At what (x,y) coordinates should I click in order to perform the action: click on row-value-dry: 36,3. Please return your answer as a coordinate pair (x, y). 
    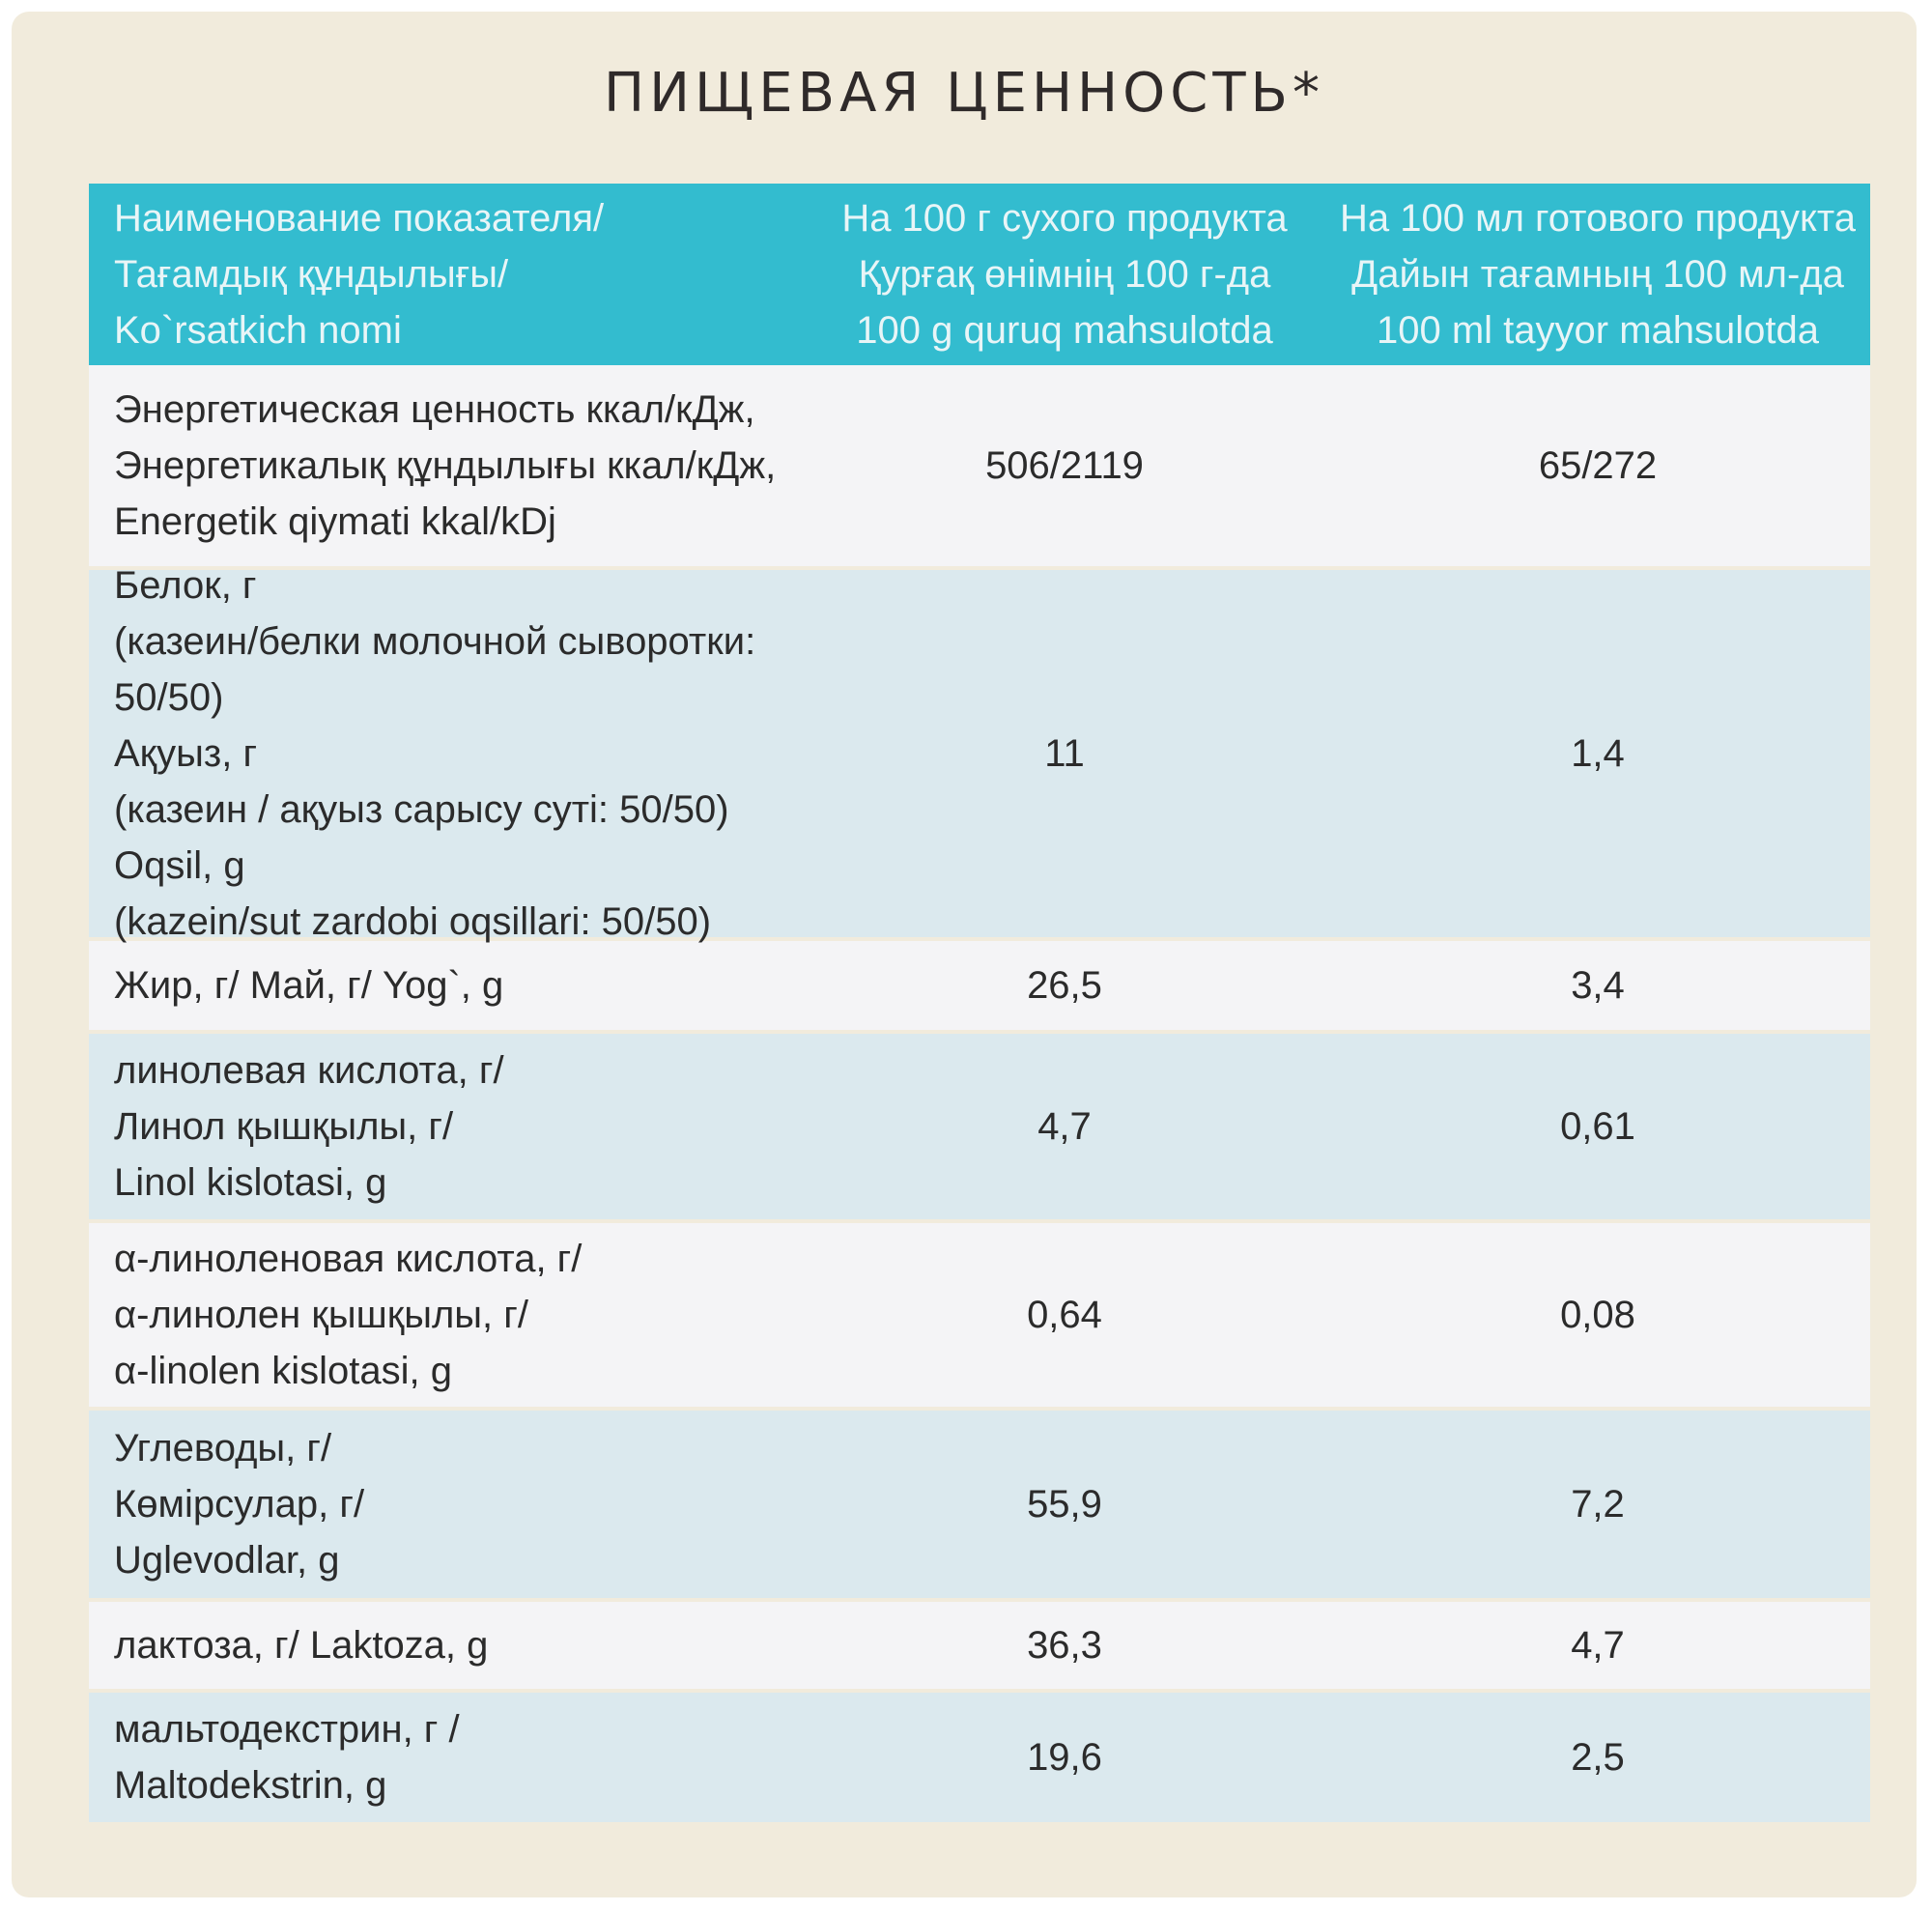
    Looking at the image, I should click on (1064, 1645).